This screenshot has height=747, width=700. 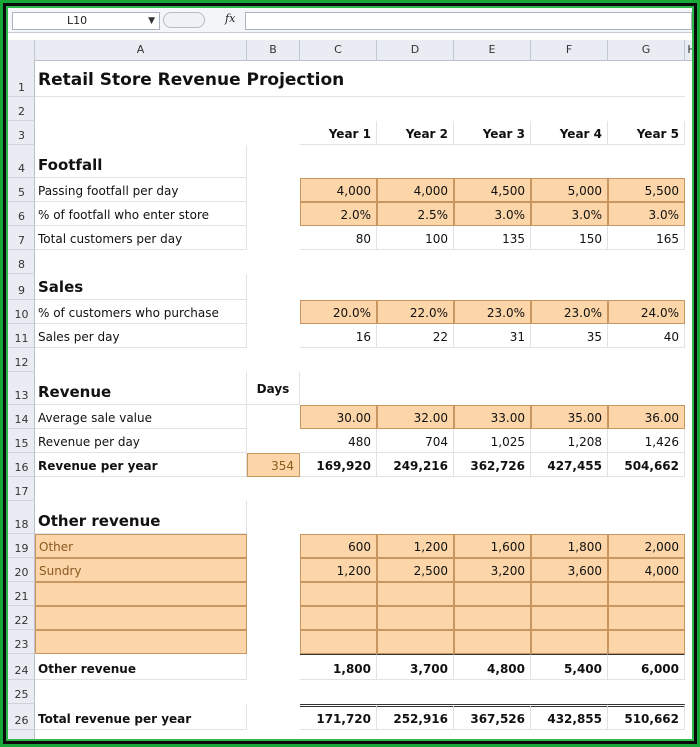 What do you see at coordinates (492, 214) in the screenshot?
I see `input-cell: 3.0%` at bounding box center [492, 214].